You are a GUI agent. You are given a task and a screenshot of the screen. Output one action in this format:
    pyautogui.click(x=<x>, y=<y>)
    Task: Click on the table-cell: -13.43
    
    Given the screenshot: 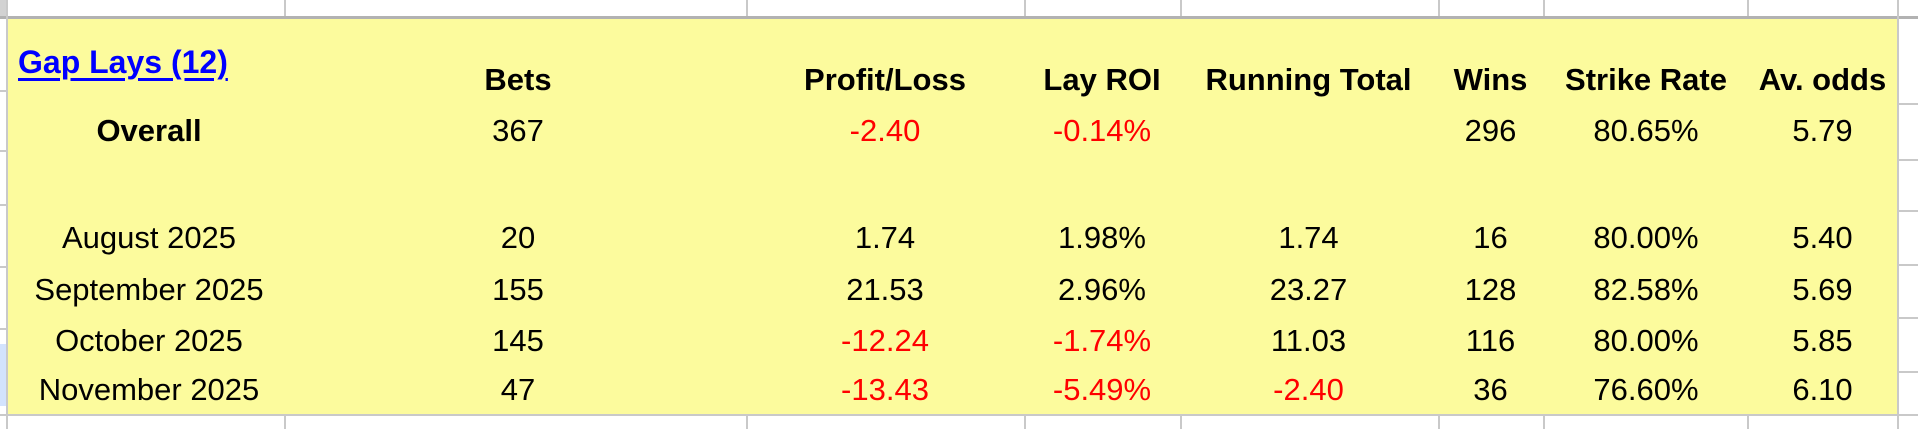 What is the action you would take?
    pyautogui.click(x=885, y=389)
    